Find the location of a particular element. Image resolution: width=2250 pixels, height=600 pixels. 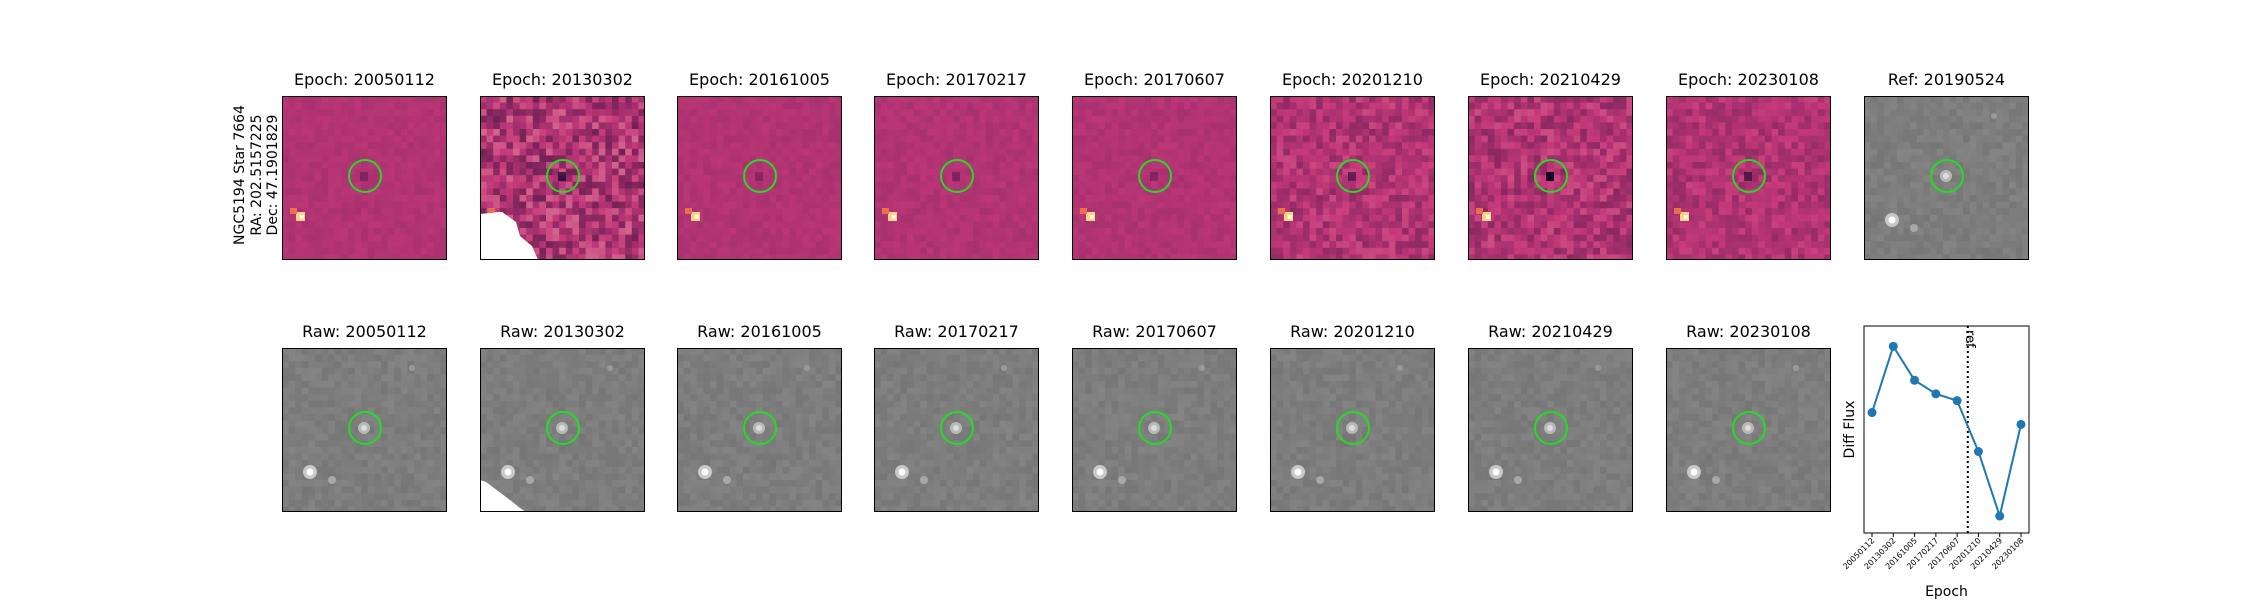

diff-panel: Epoch: 20210429 is located at coordinates (1550, 165).